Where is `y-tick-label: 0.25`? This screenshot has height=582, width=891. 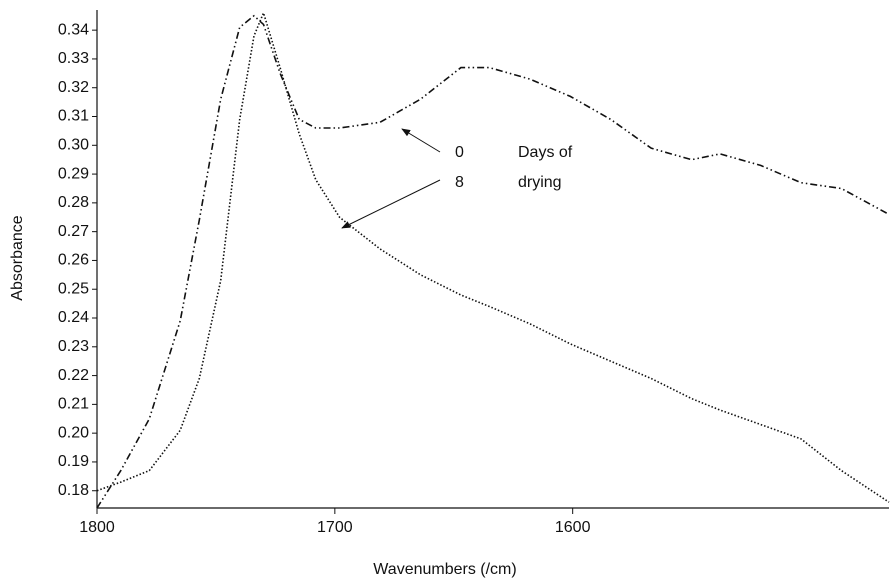
y-tick-label: 0.25 is located at coordinates (73, 288).